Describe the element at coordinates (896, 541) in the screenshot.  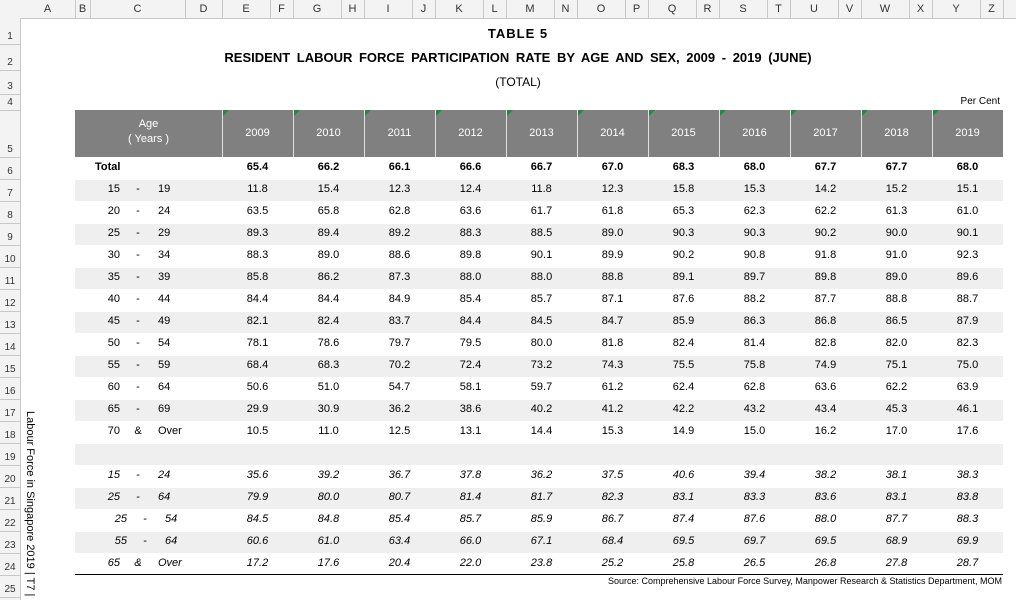
I see `value-cell: 68.9` at that location.